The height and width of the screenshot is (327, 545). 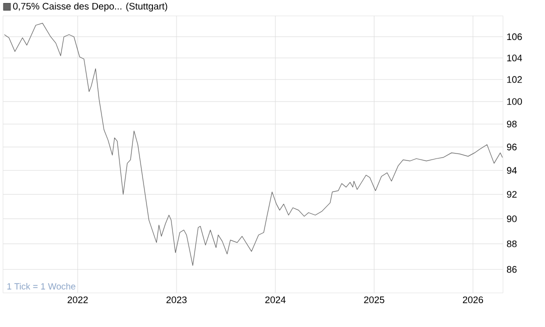 I want to click on y-tick-label: 88, so click(x=511, y=244).